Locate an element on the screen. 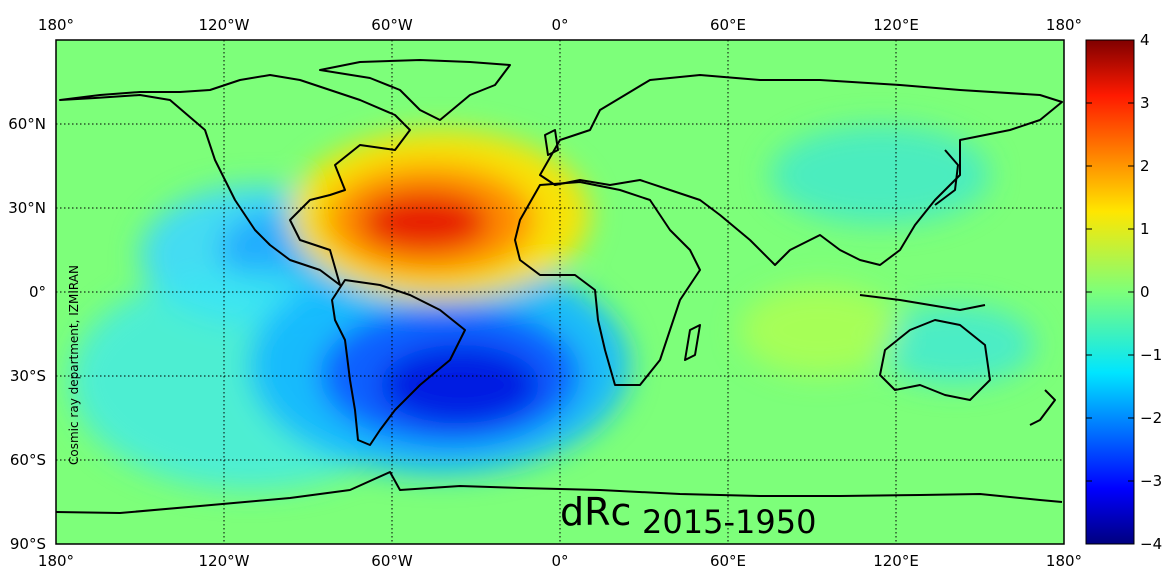 Image resolution: width=1171 pixels, height=580 pixels. coast-africa is located at coordinates (607, 283).